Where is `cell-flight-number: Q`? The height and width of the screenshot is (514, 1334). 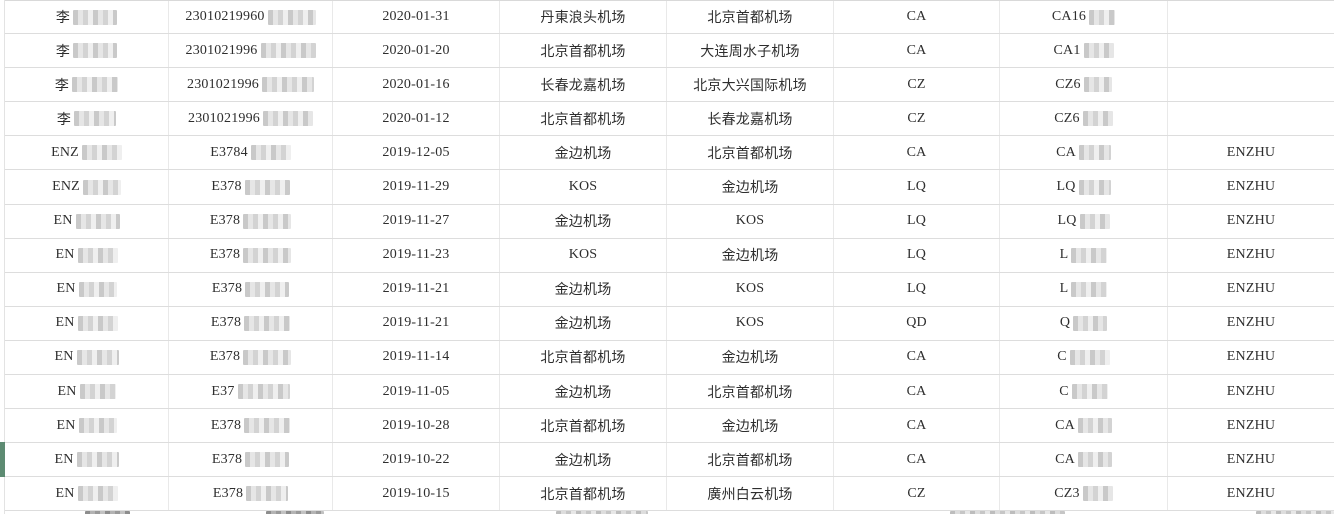
cell-flight-number: Q is located at coordinates (1084, 323).